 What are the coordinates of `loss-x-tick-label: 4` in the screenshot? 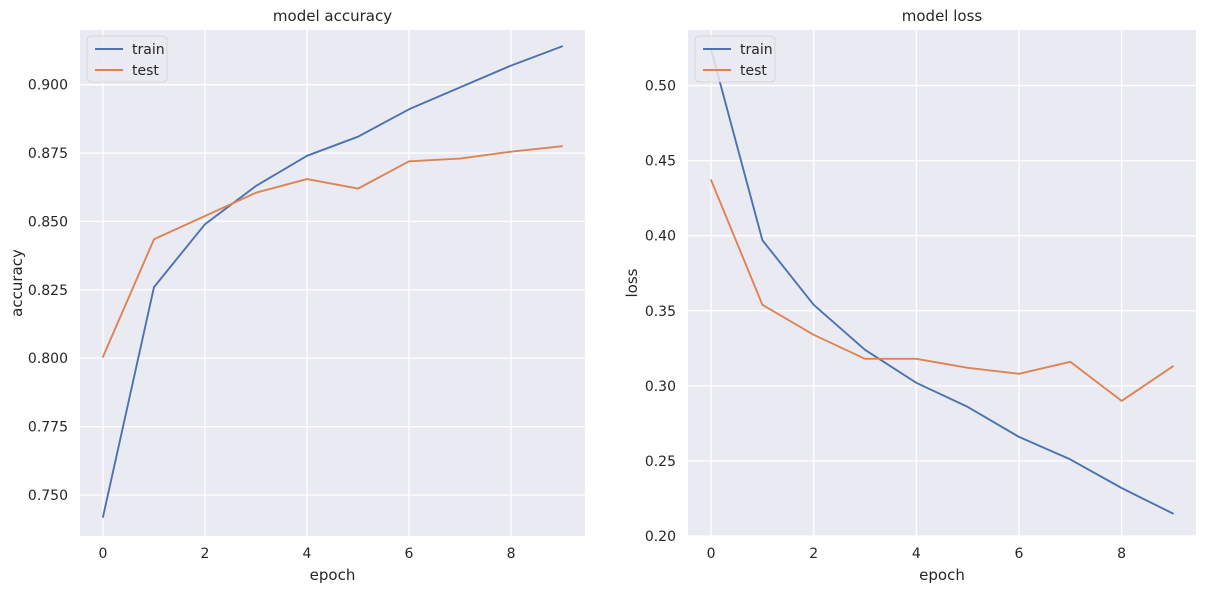 It's located at (916, 554).